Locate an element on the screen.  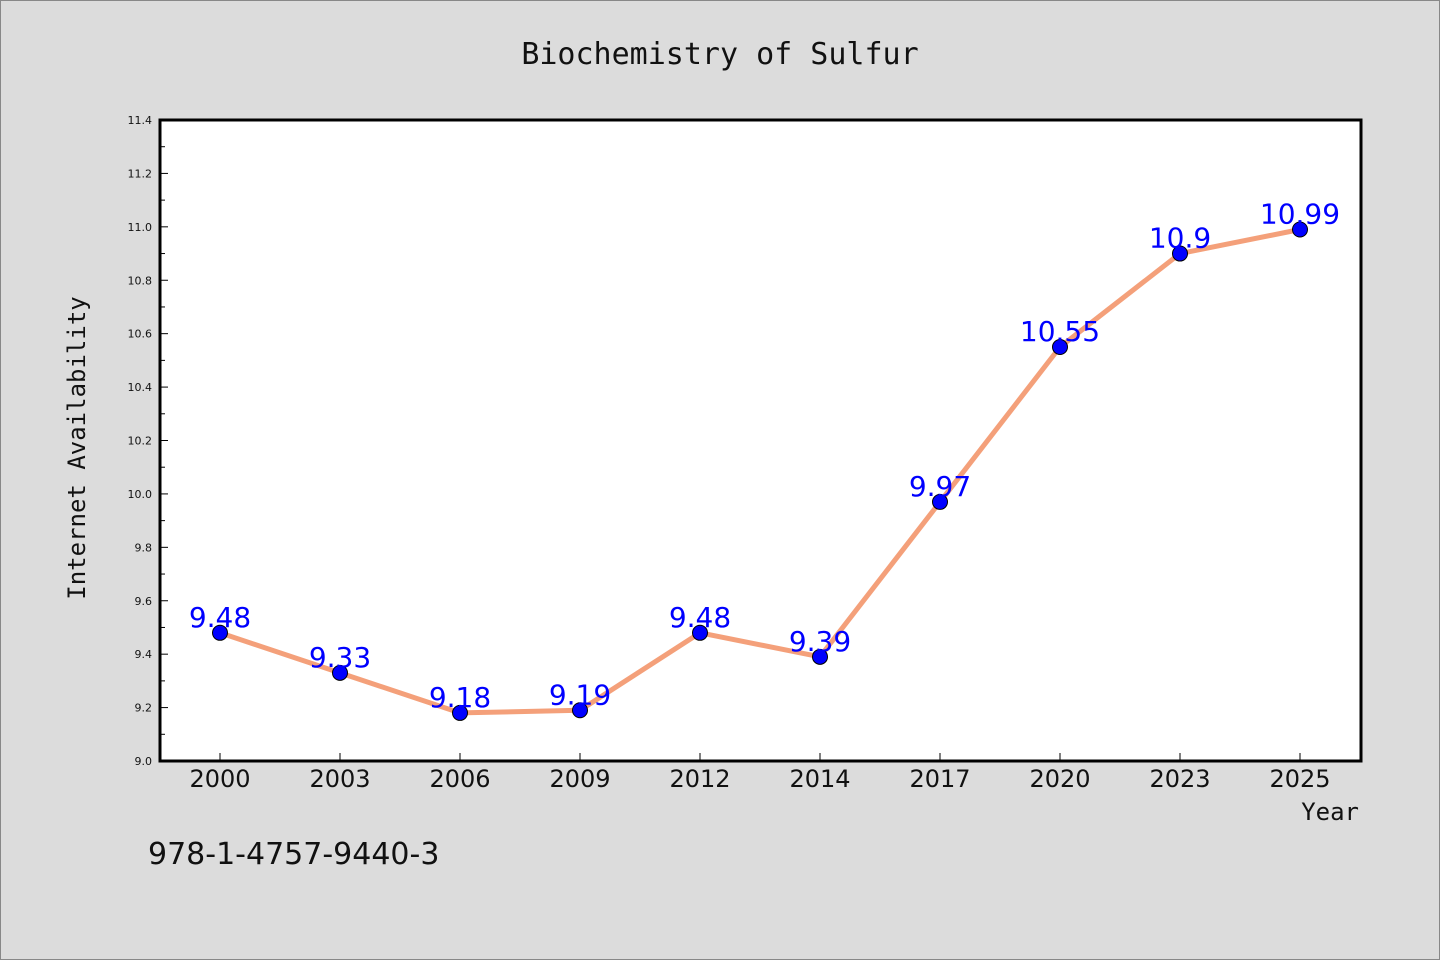
x-axis-label: Year is located at coordinates (1330, 812).